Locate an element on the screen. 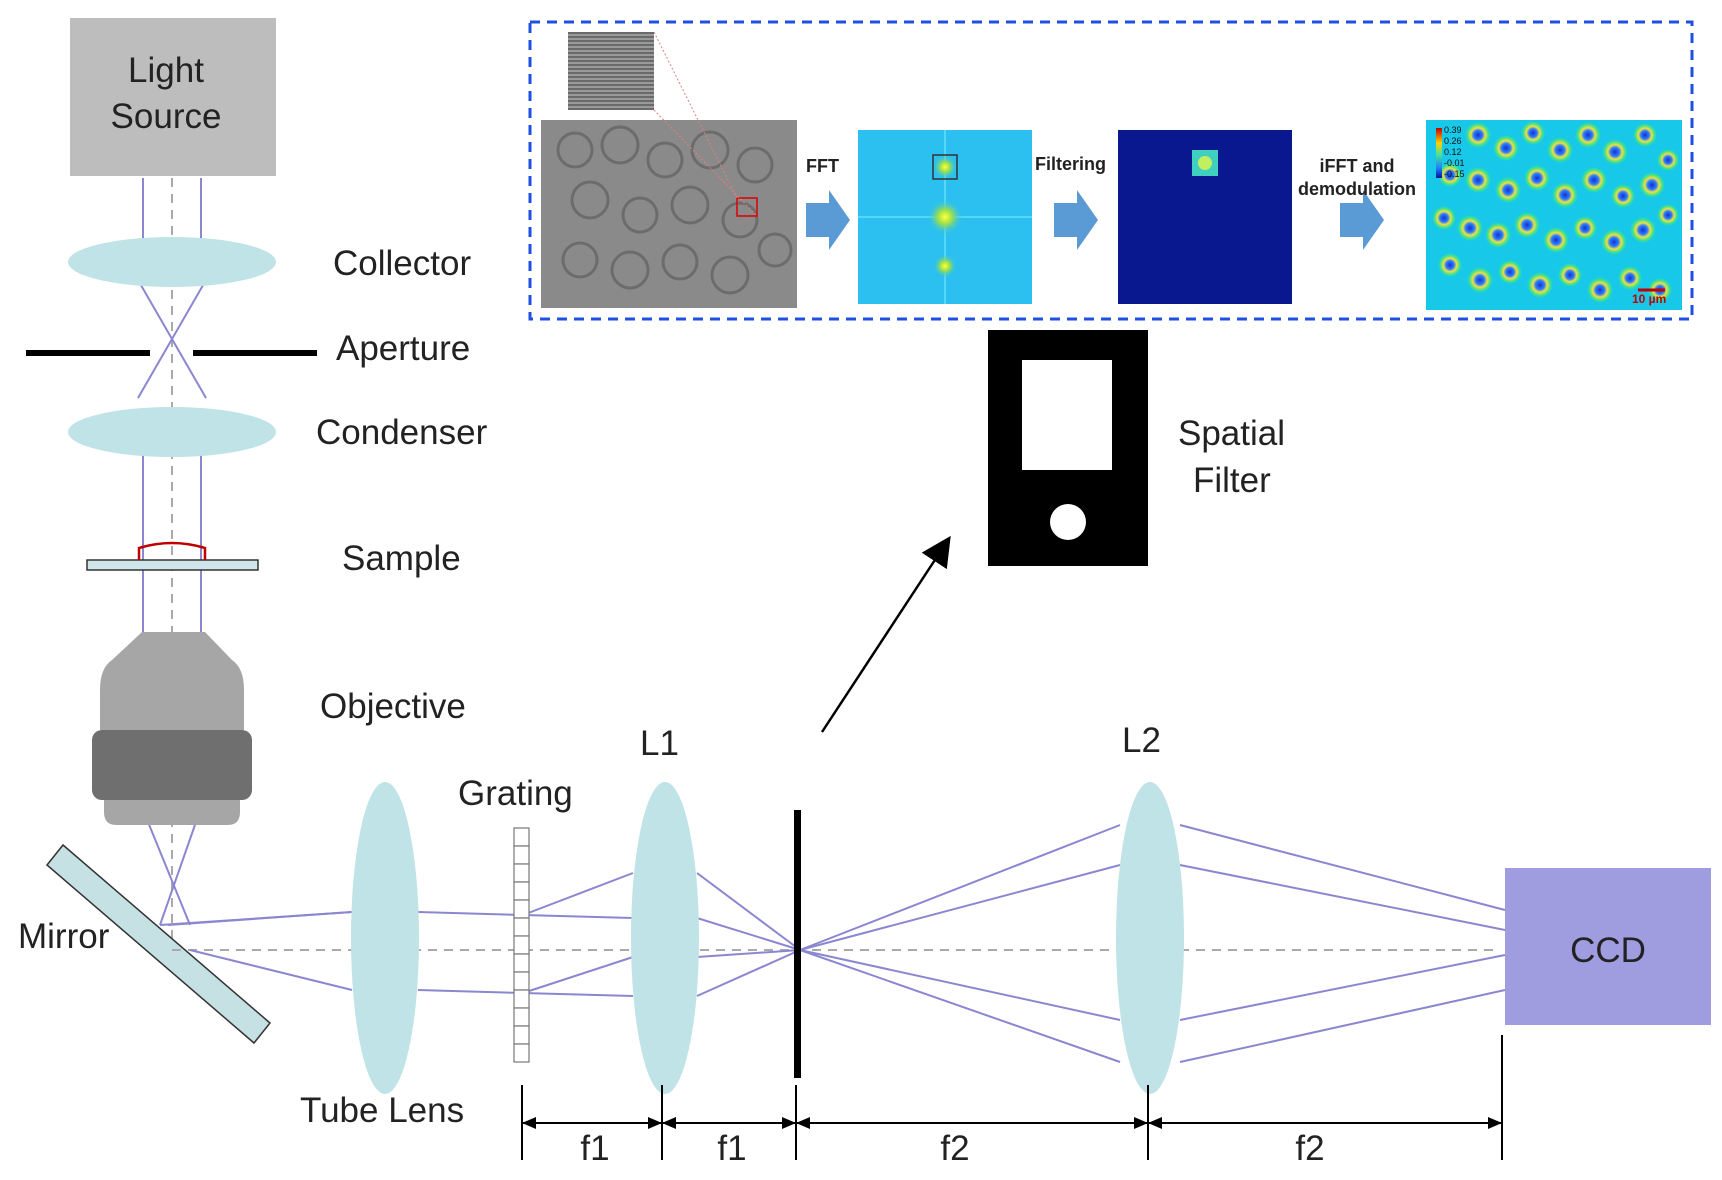 This screenshot has height=1180, width=1722. fft-arrow is located at coordinates (828, 220).